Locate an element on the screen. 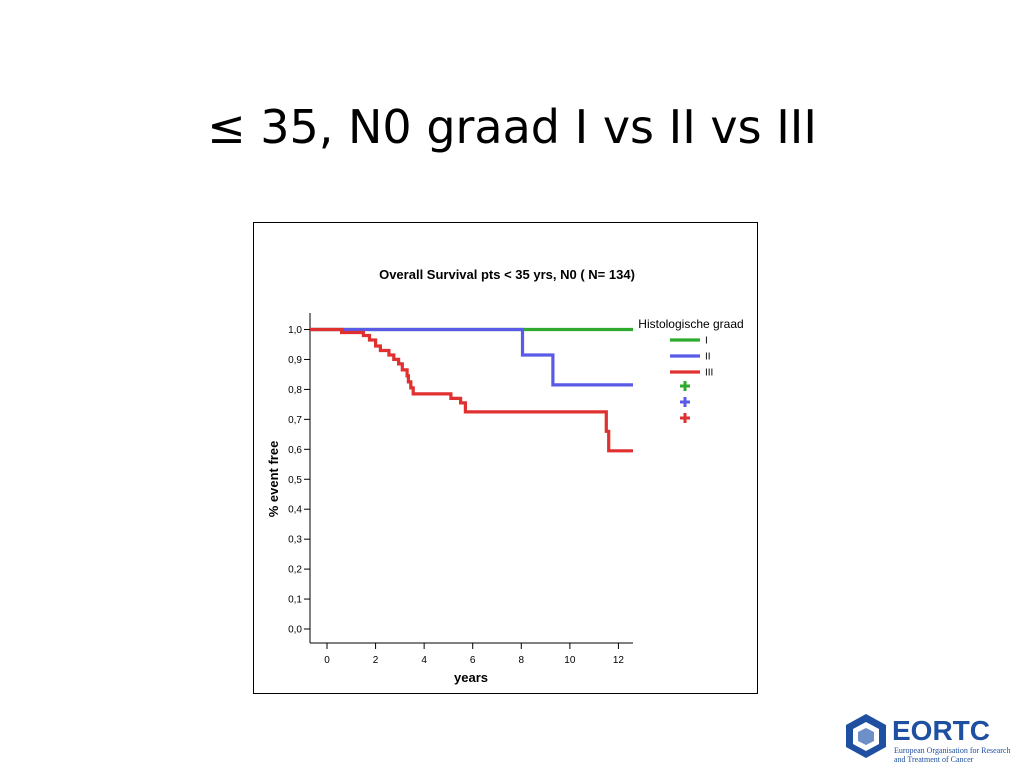 Image resolution: width=1024 pixels, height=768 pixels. series-line-III is located at coordinates (471, 390).